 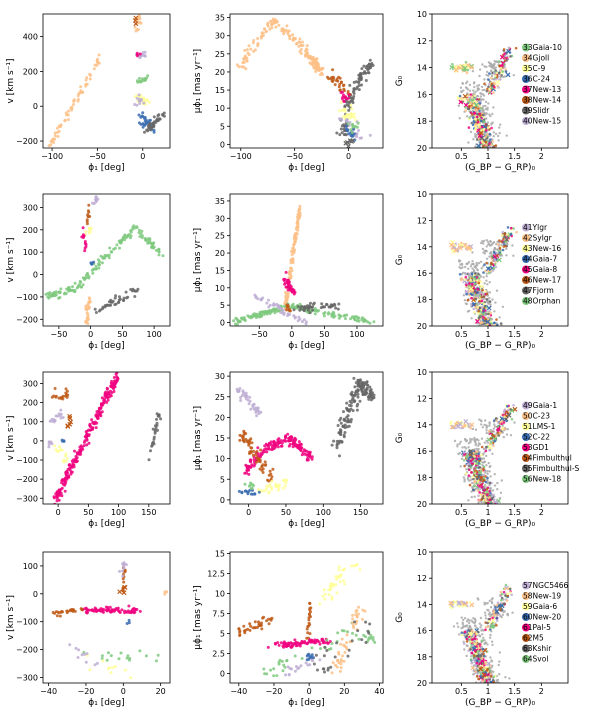 What do you see at coordinates (218, 614) in the screenshot?
I see `y-tick-label: 7.5` at bounding box center [218, 614].